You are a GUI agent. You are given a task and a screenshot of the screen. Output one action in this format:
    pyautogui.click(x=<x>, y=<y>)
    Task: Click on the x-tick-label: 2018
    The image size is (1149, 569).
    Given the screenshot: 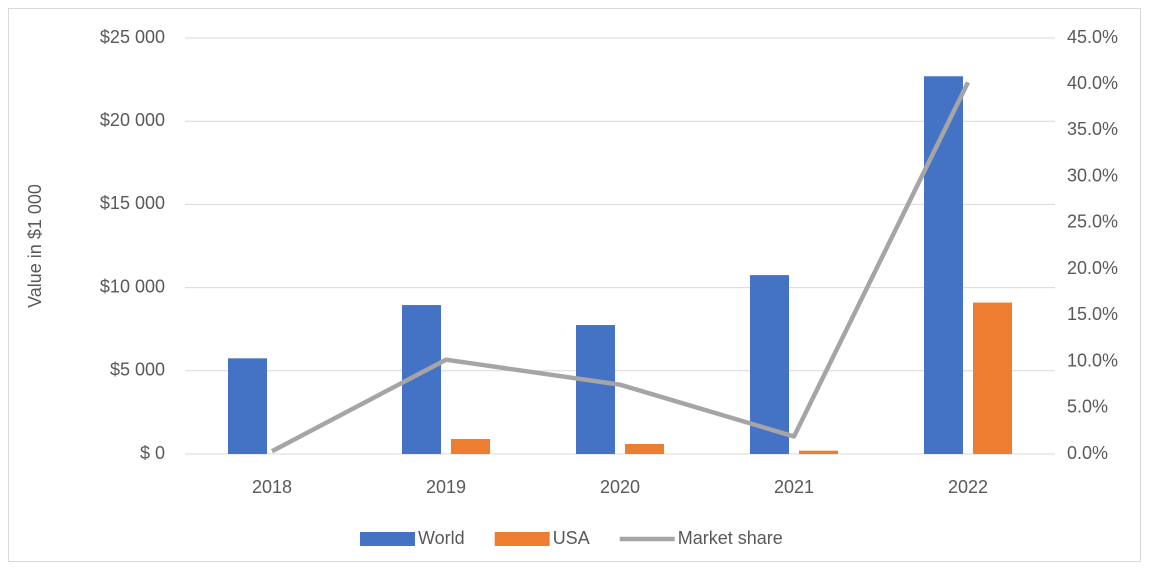 What is the action you would take?
    pyautogui.click(x=272, y=487)
    